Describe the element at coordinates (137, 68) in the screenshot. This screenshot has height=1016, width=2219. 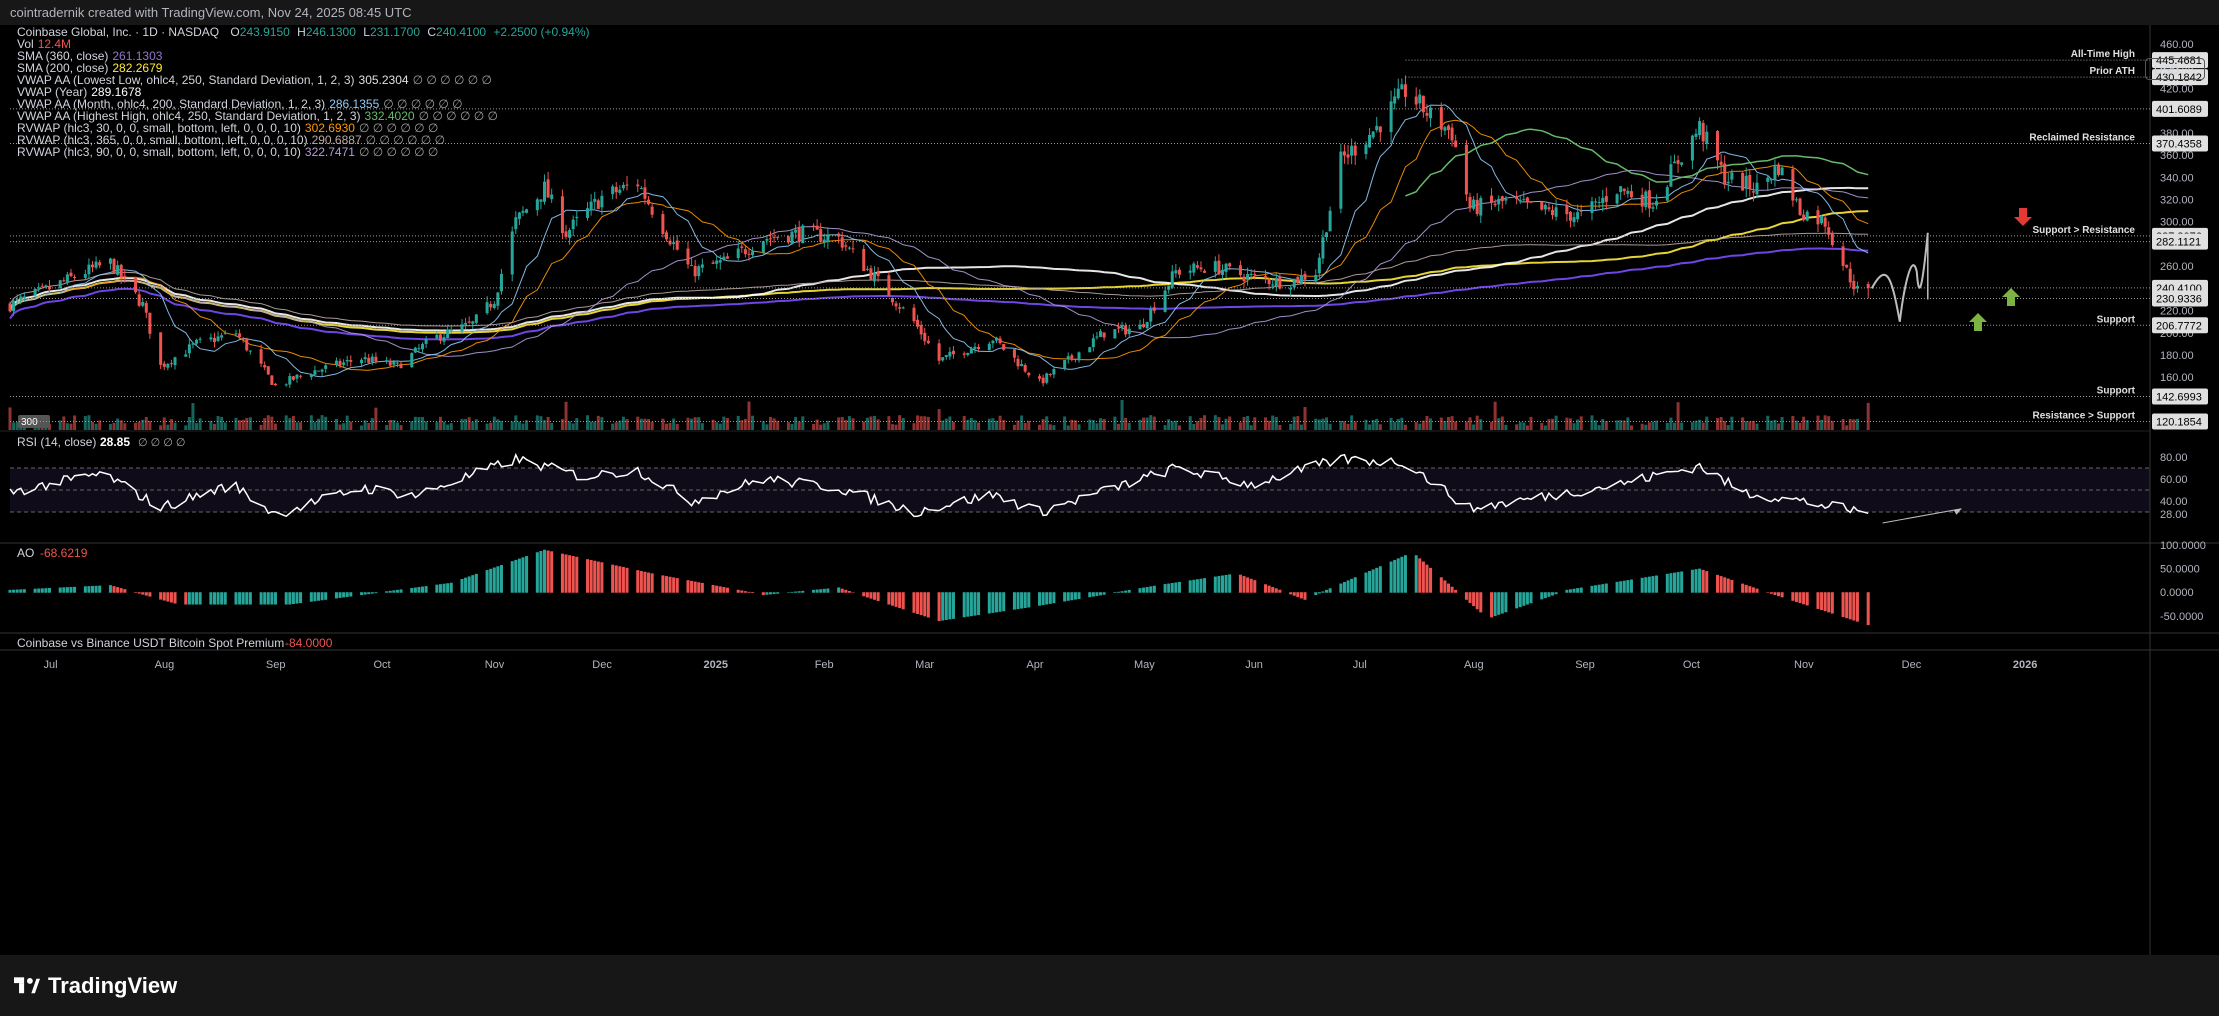
I see `indicator-value: 282.2679` at that location.